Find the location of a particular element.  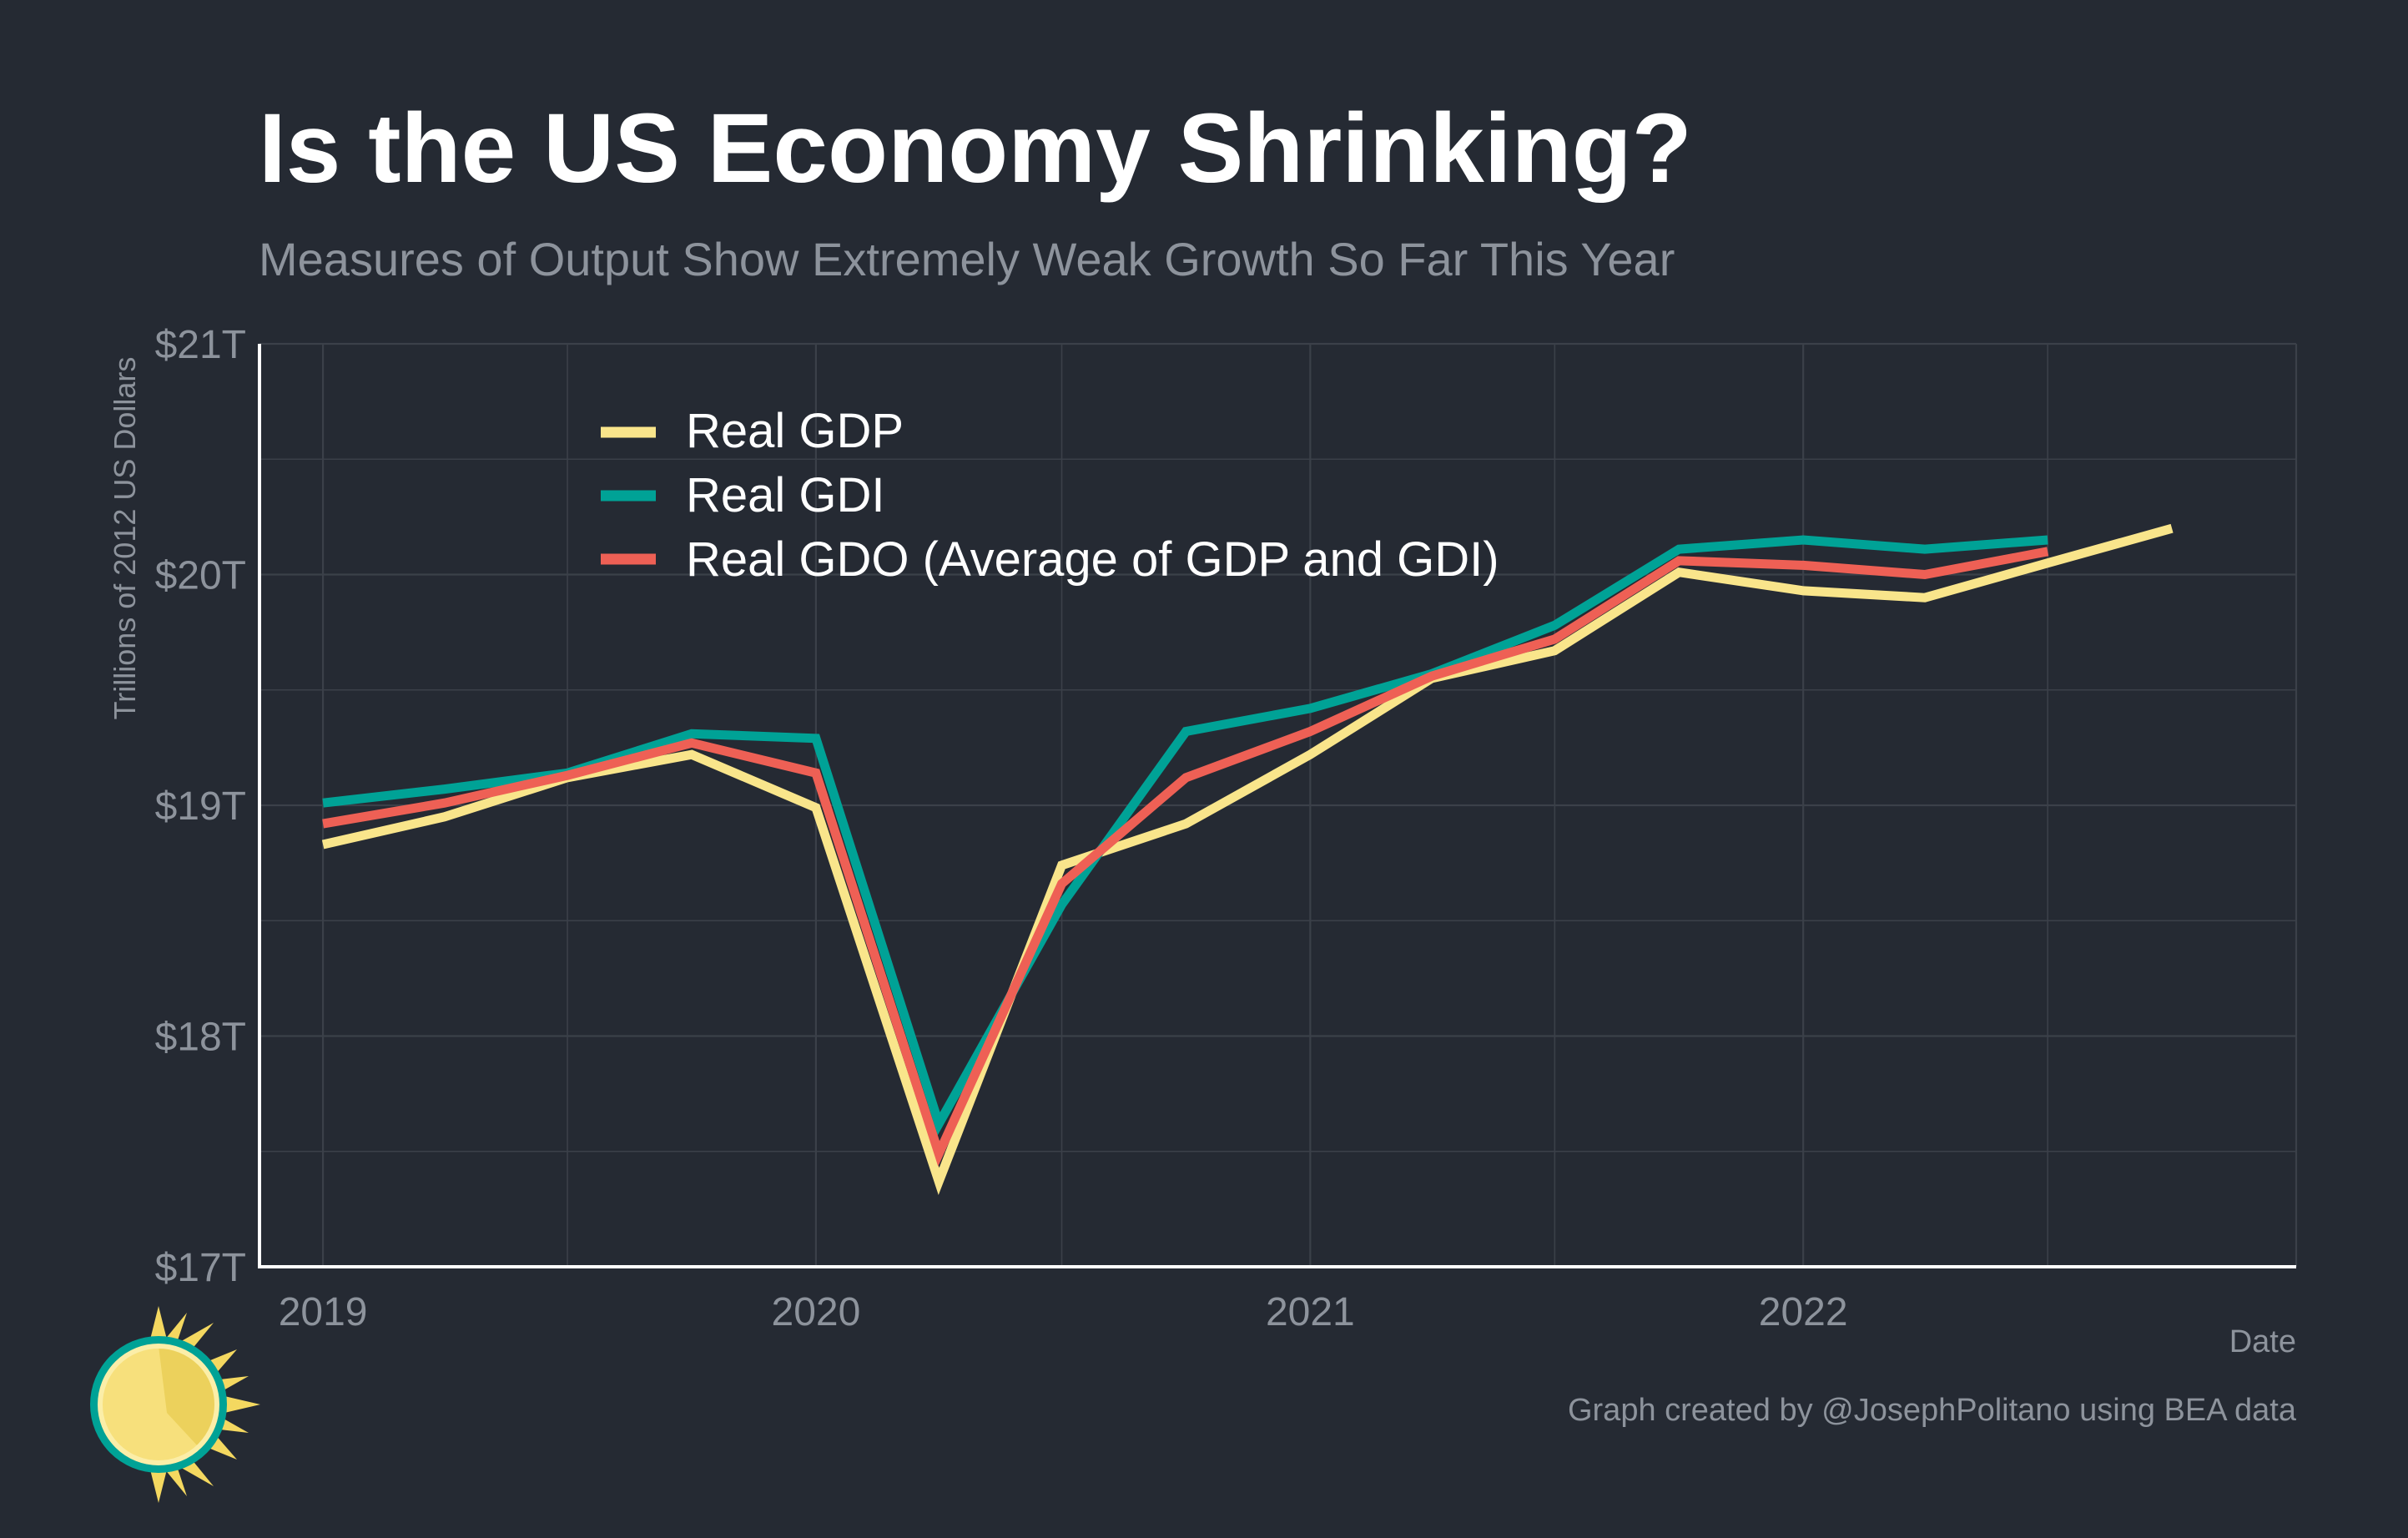

x-axis-label: Date is located at coordinates (2262, 1341).